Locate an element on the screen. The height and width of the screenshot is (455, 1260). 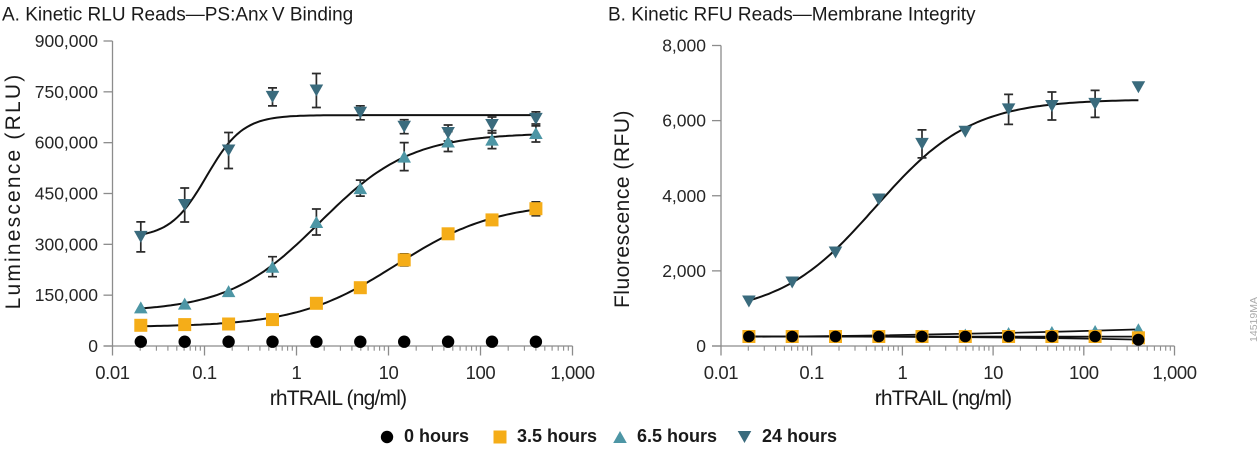
svg-text: 0 hours is located at coordinates (436, 436).